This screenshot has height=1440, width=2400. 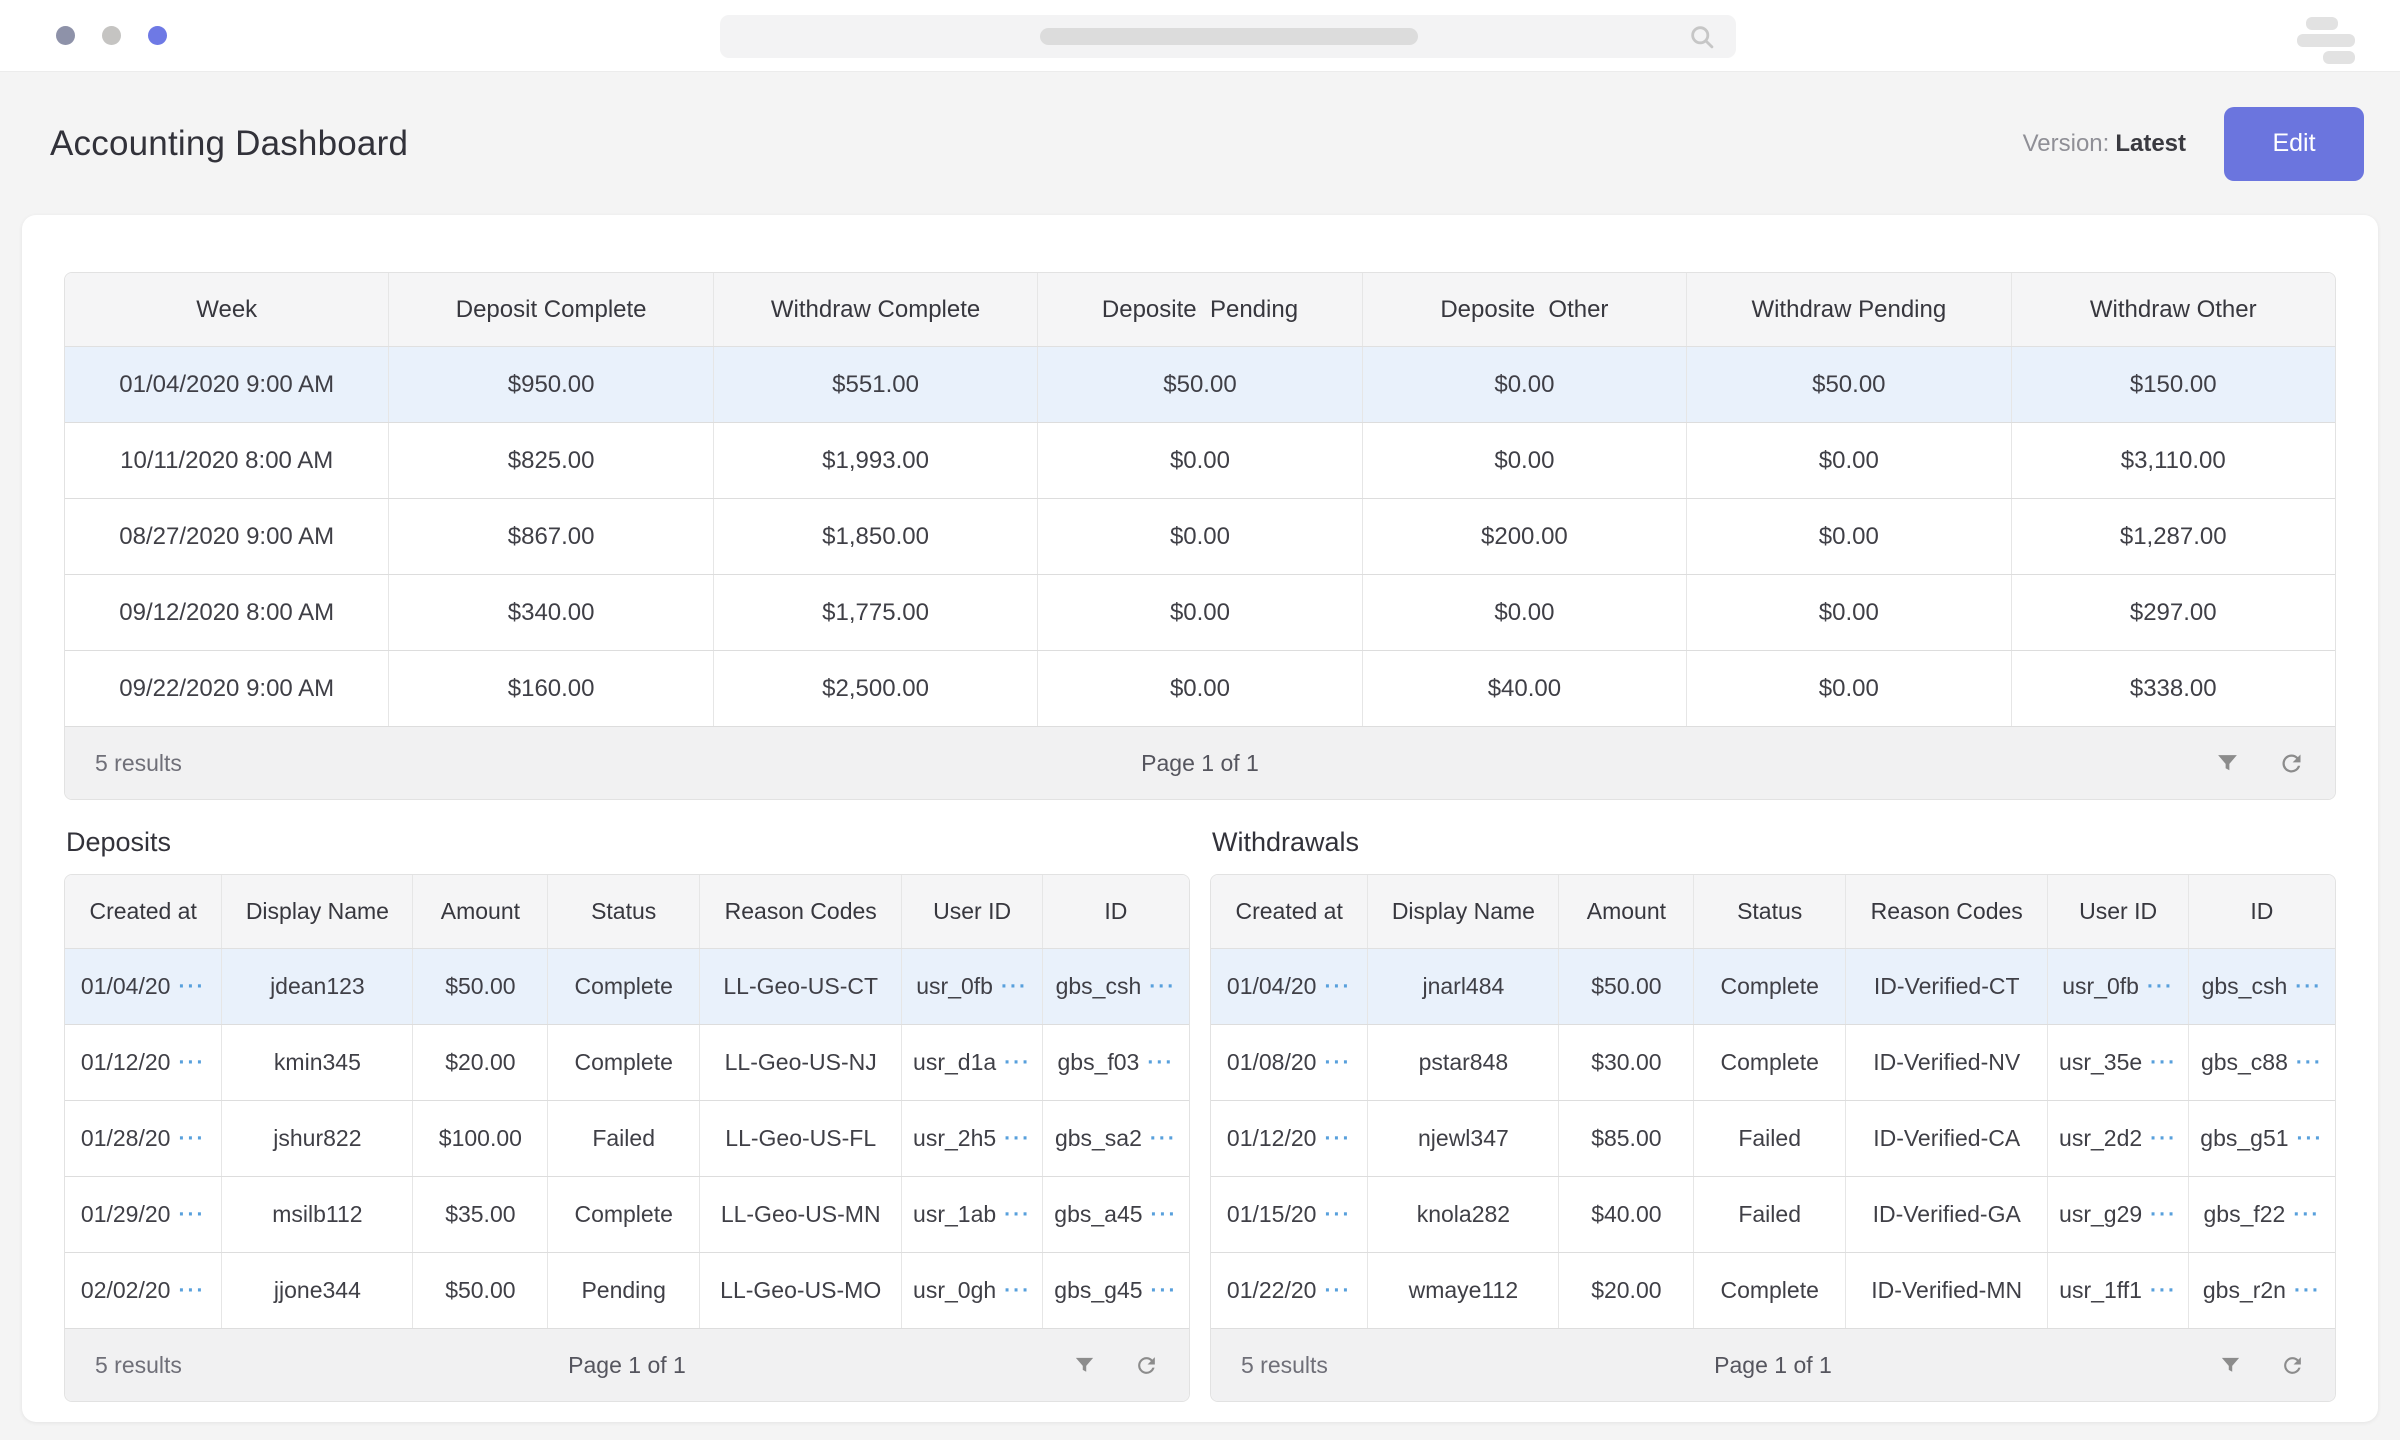 I want to click on table-cell: 10/11/2020 8:00 AM, so click(x=227, y=460).